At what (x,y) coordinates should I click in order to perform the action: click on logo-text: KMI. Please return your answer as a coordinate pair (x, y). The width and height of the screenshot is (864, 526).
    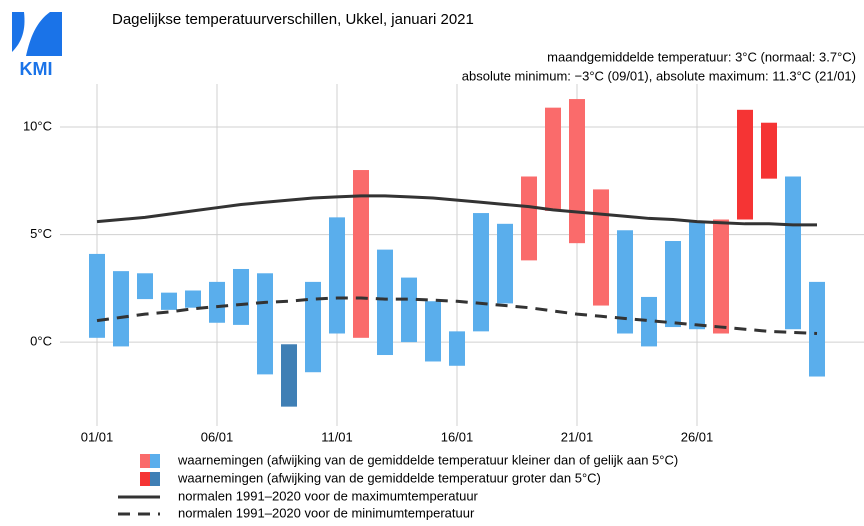
    Looking at the image, I should click on (36, 69).